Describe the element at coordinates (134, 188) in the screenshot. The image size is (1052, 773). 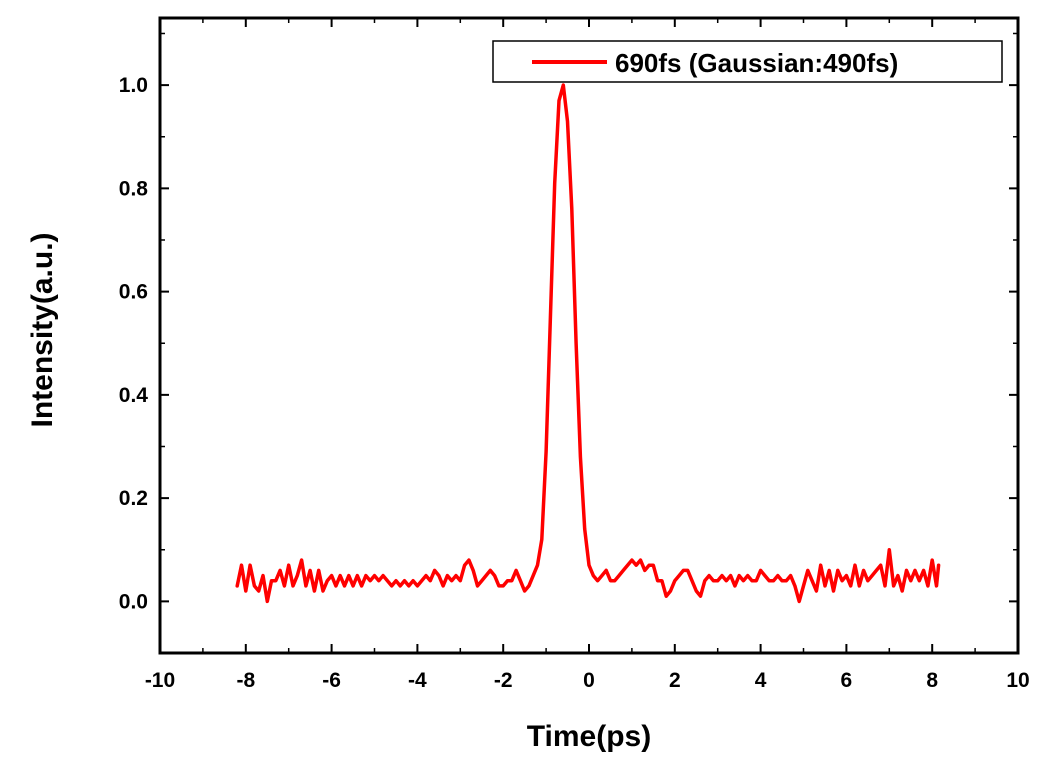
I see `y-tick-label: 0.8` at that location.